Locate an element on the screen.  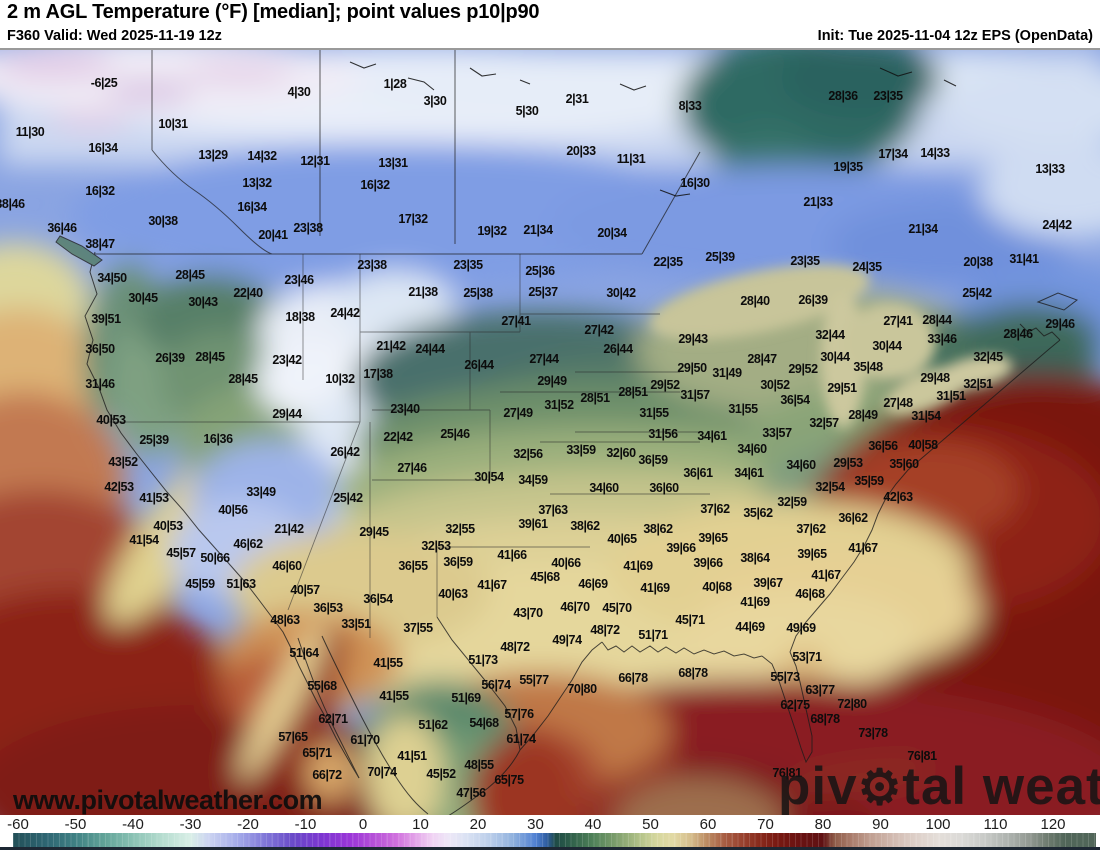
valid-time-label: F360 Valid: Wed 2025-11-19 12z is located at coordinates (114, 36).